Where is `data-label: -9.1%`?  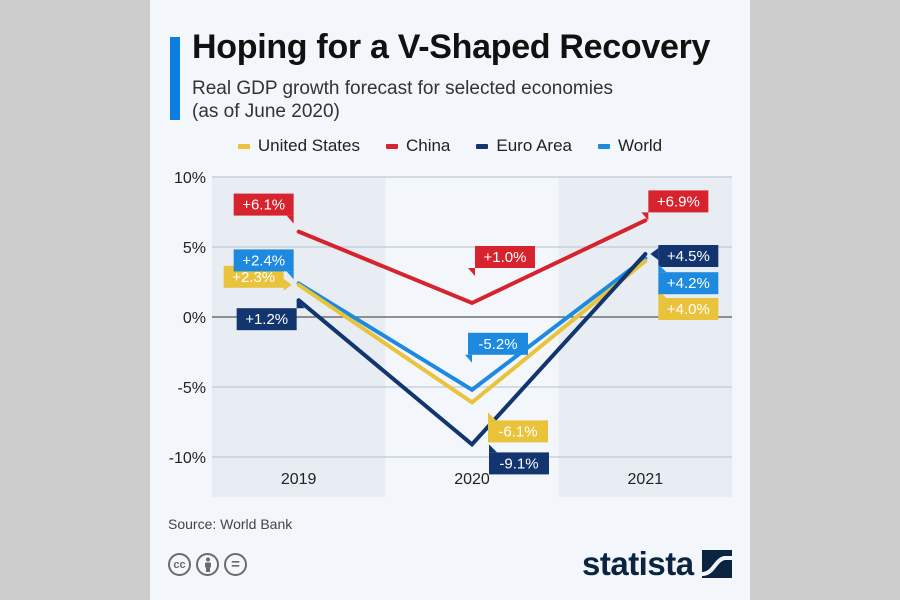 data-label: -9.1% is located at coordinates (518, 463).